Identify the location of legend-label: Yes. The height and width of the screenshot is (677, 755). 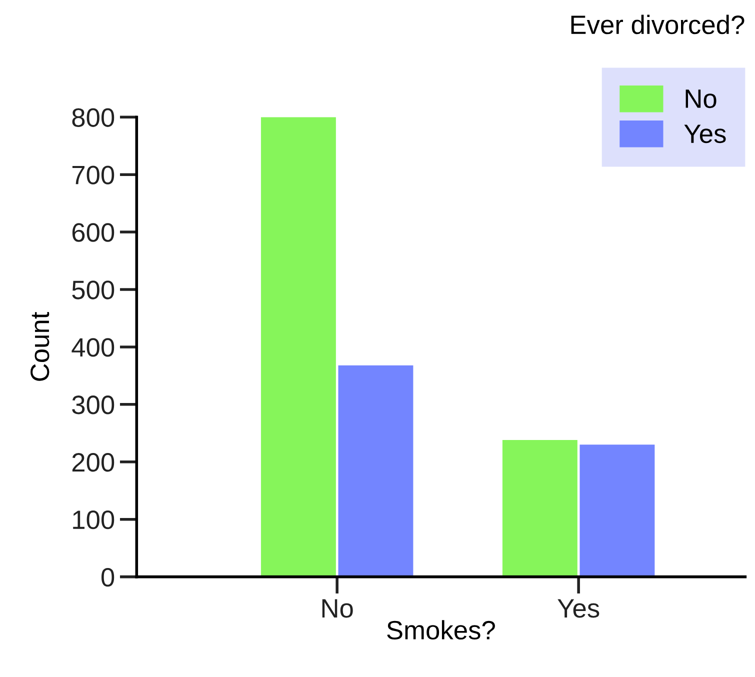
(705, 134).